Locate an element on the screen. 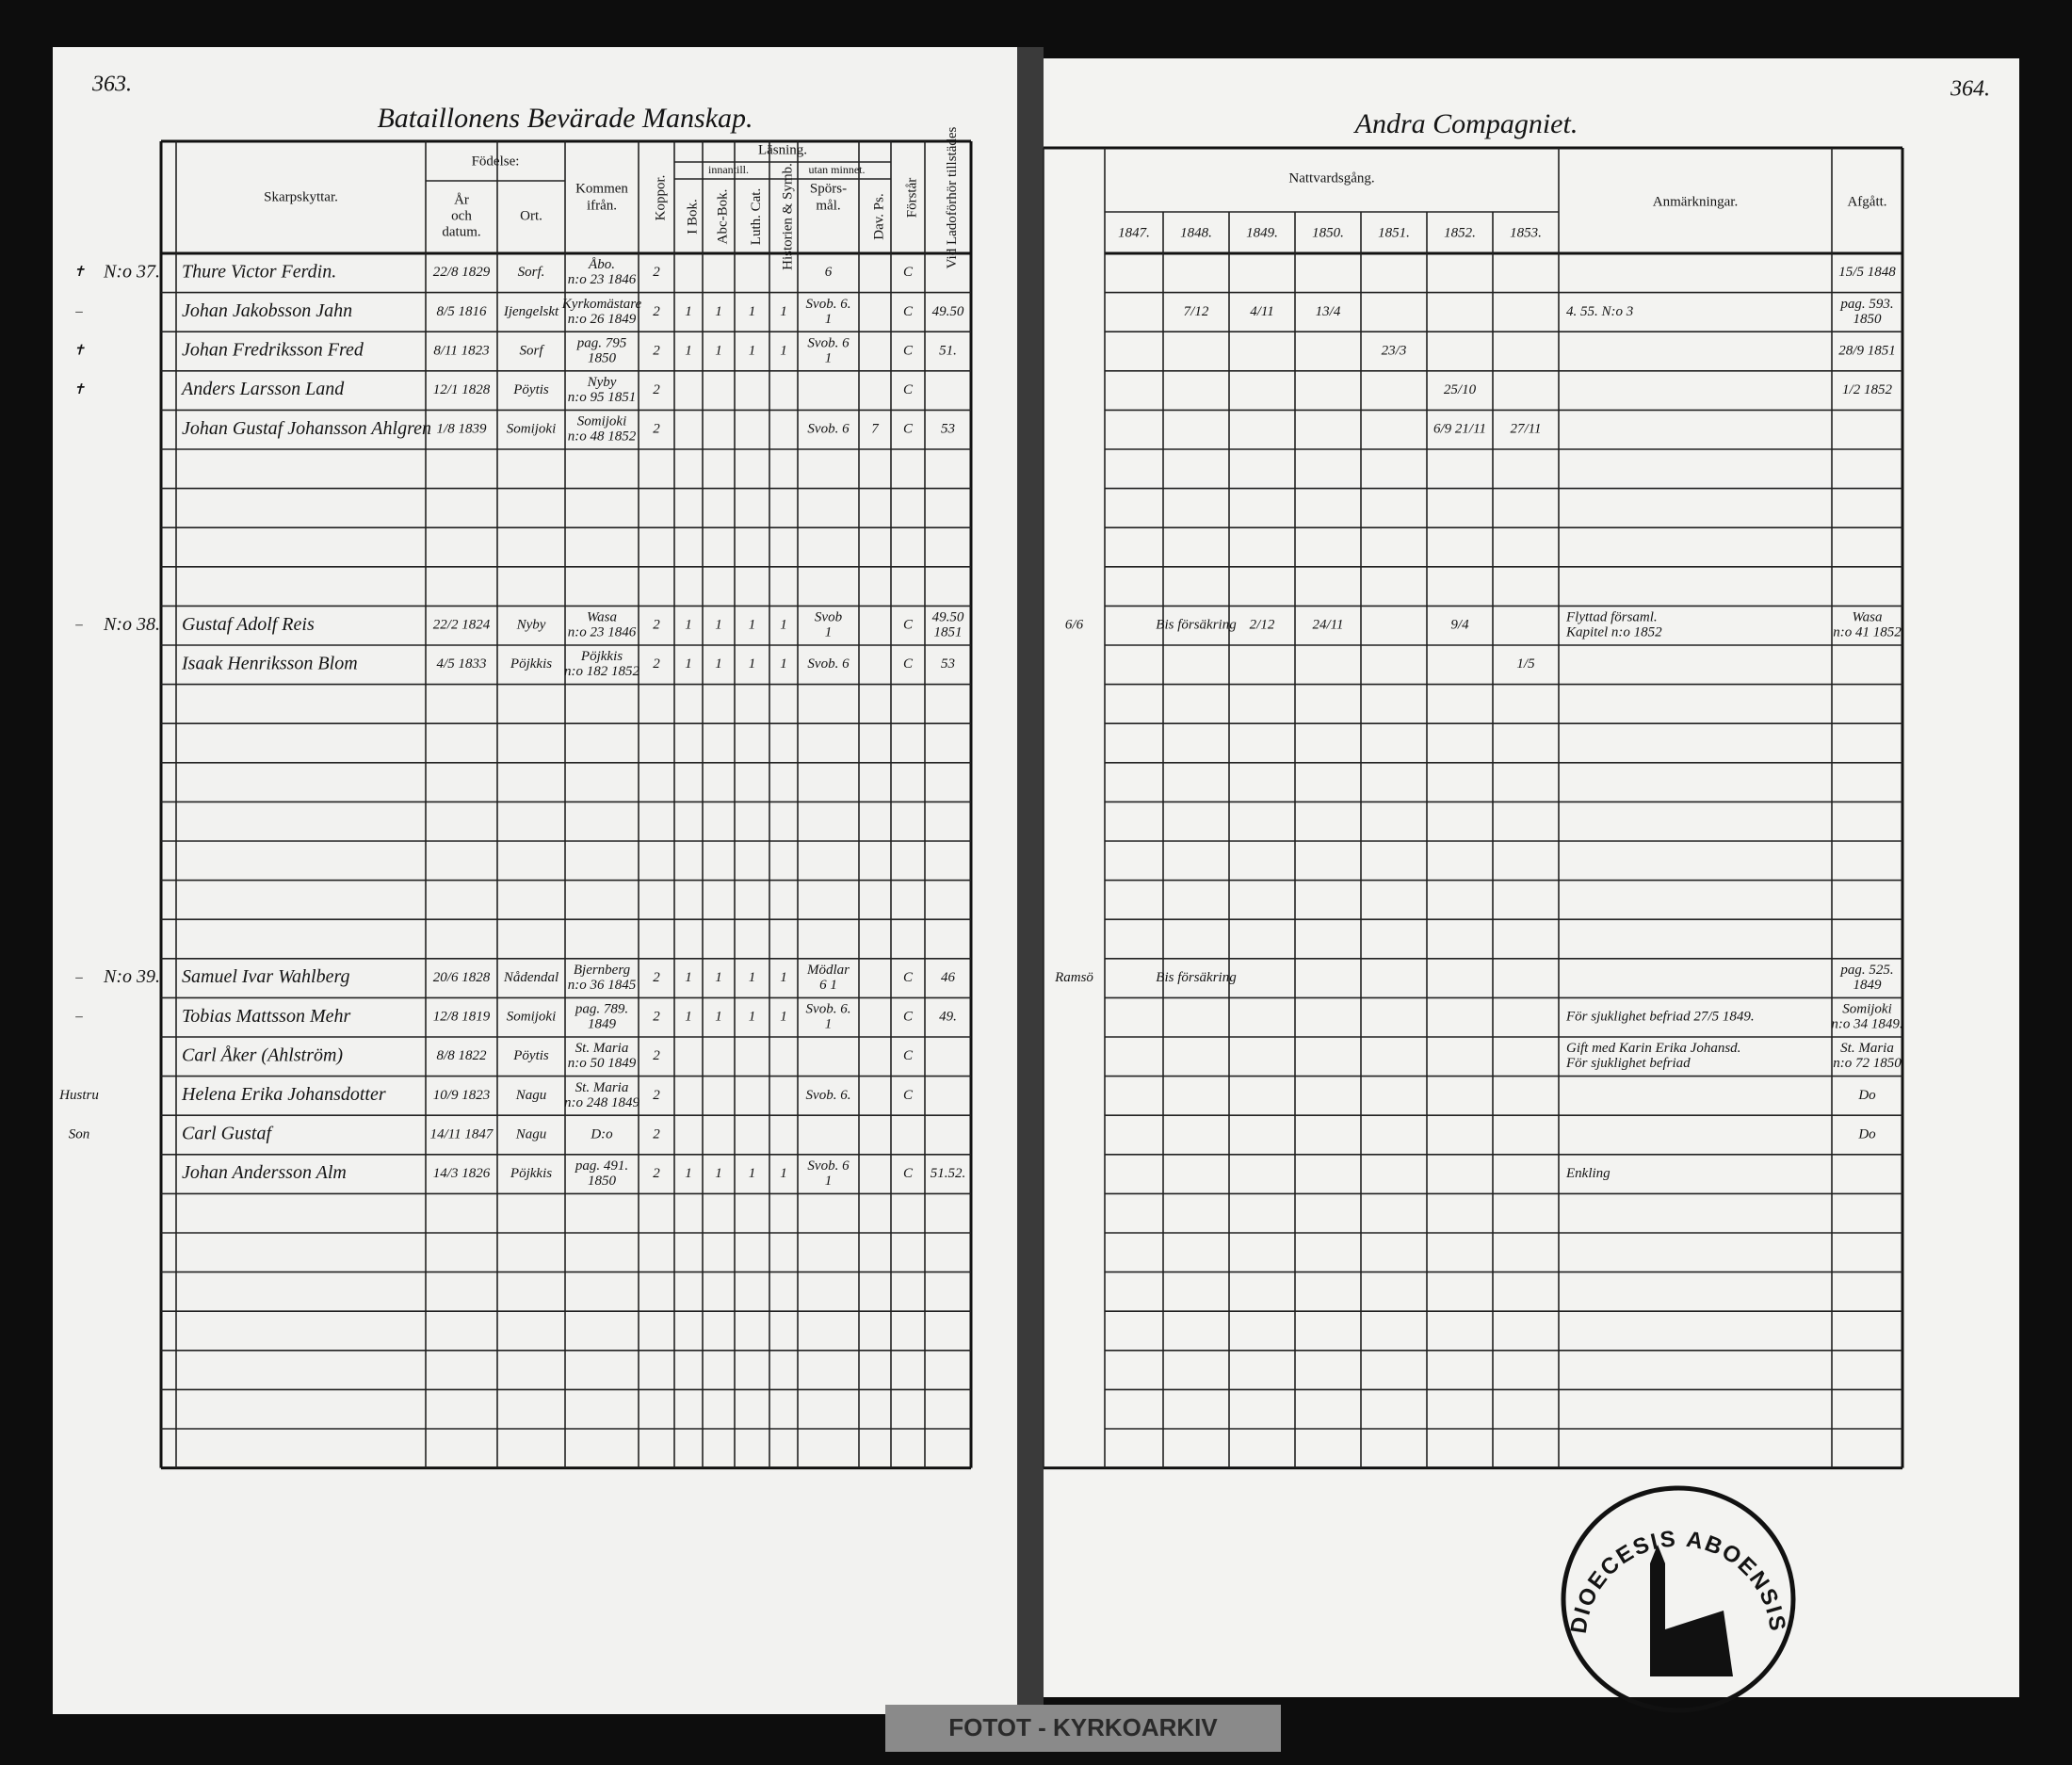 The image size is (2072, 1765). person-name: Tobias Mattsson Mehr is located at coordinates (266, 1016).